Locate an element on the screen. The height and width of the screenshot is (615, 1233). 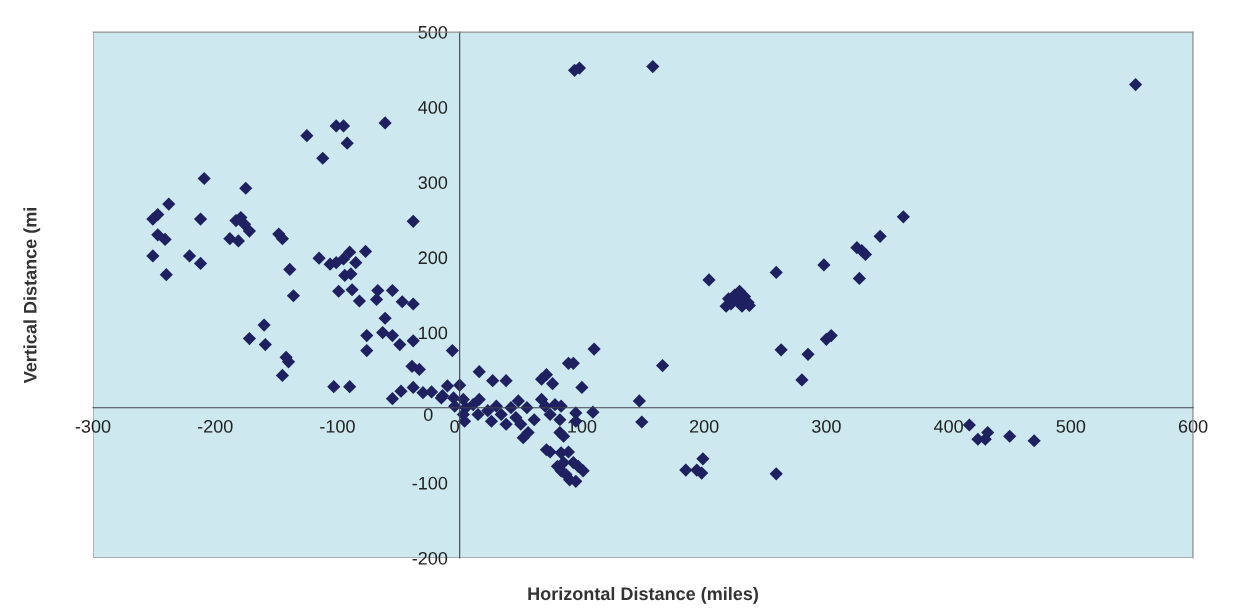
x-tick-label: -200 is located at coordinates (215, 426).